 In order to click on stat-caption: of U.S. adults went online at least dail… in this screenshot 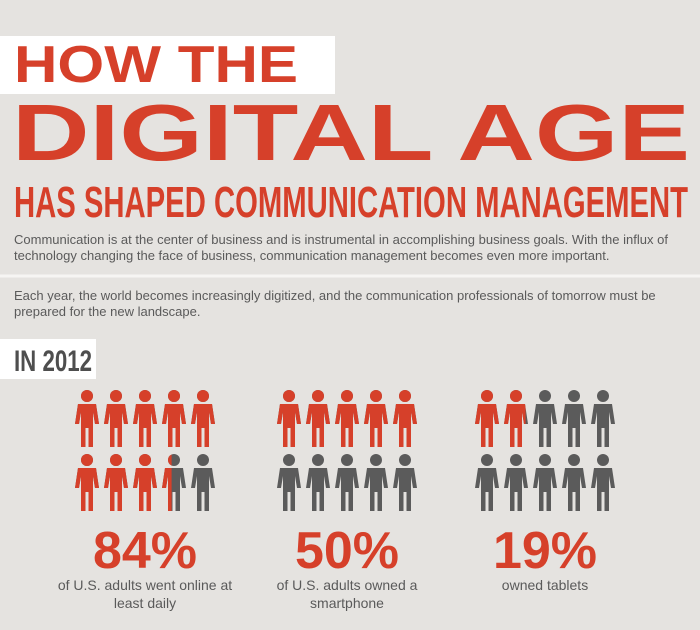, I will do `click(145, 594)`.